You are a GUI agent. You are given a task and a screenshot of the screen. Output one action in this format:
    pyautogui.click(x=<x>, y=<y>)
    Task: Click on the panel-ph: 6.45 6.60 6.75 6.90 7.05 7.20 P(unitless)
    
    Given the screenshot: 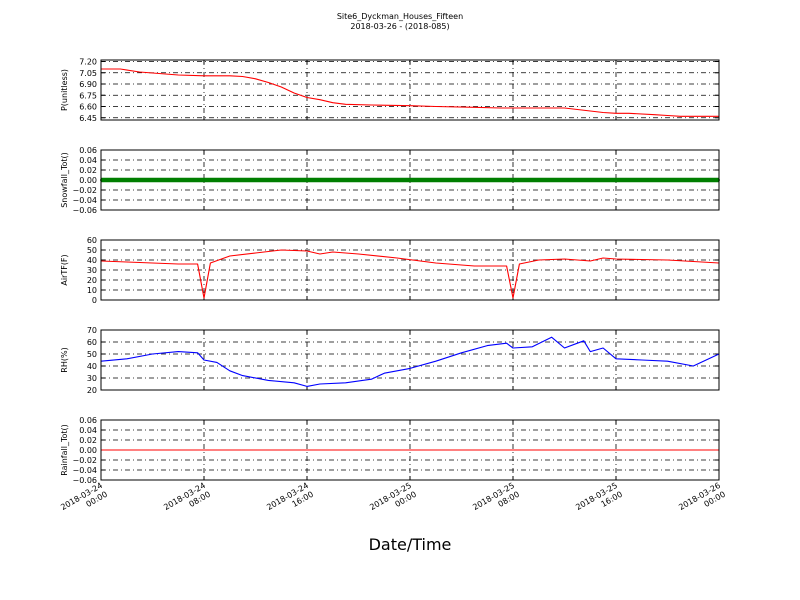 What is the action you would take?
    pyautogui.click(x=390, y=90)
    